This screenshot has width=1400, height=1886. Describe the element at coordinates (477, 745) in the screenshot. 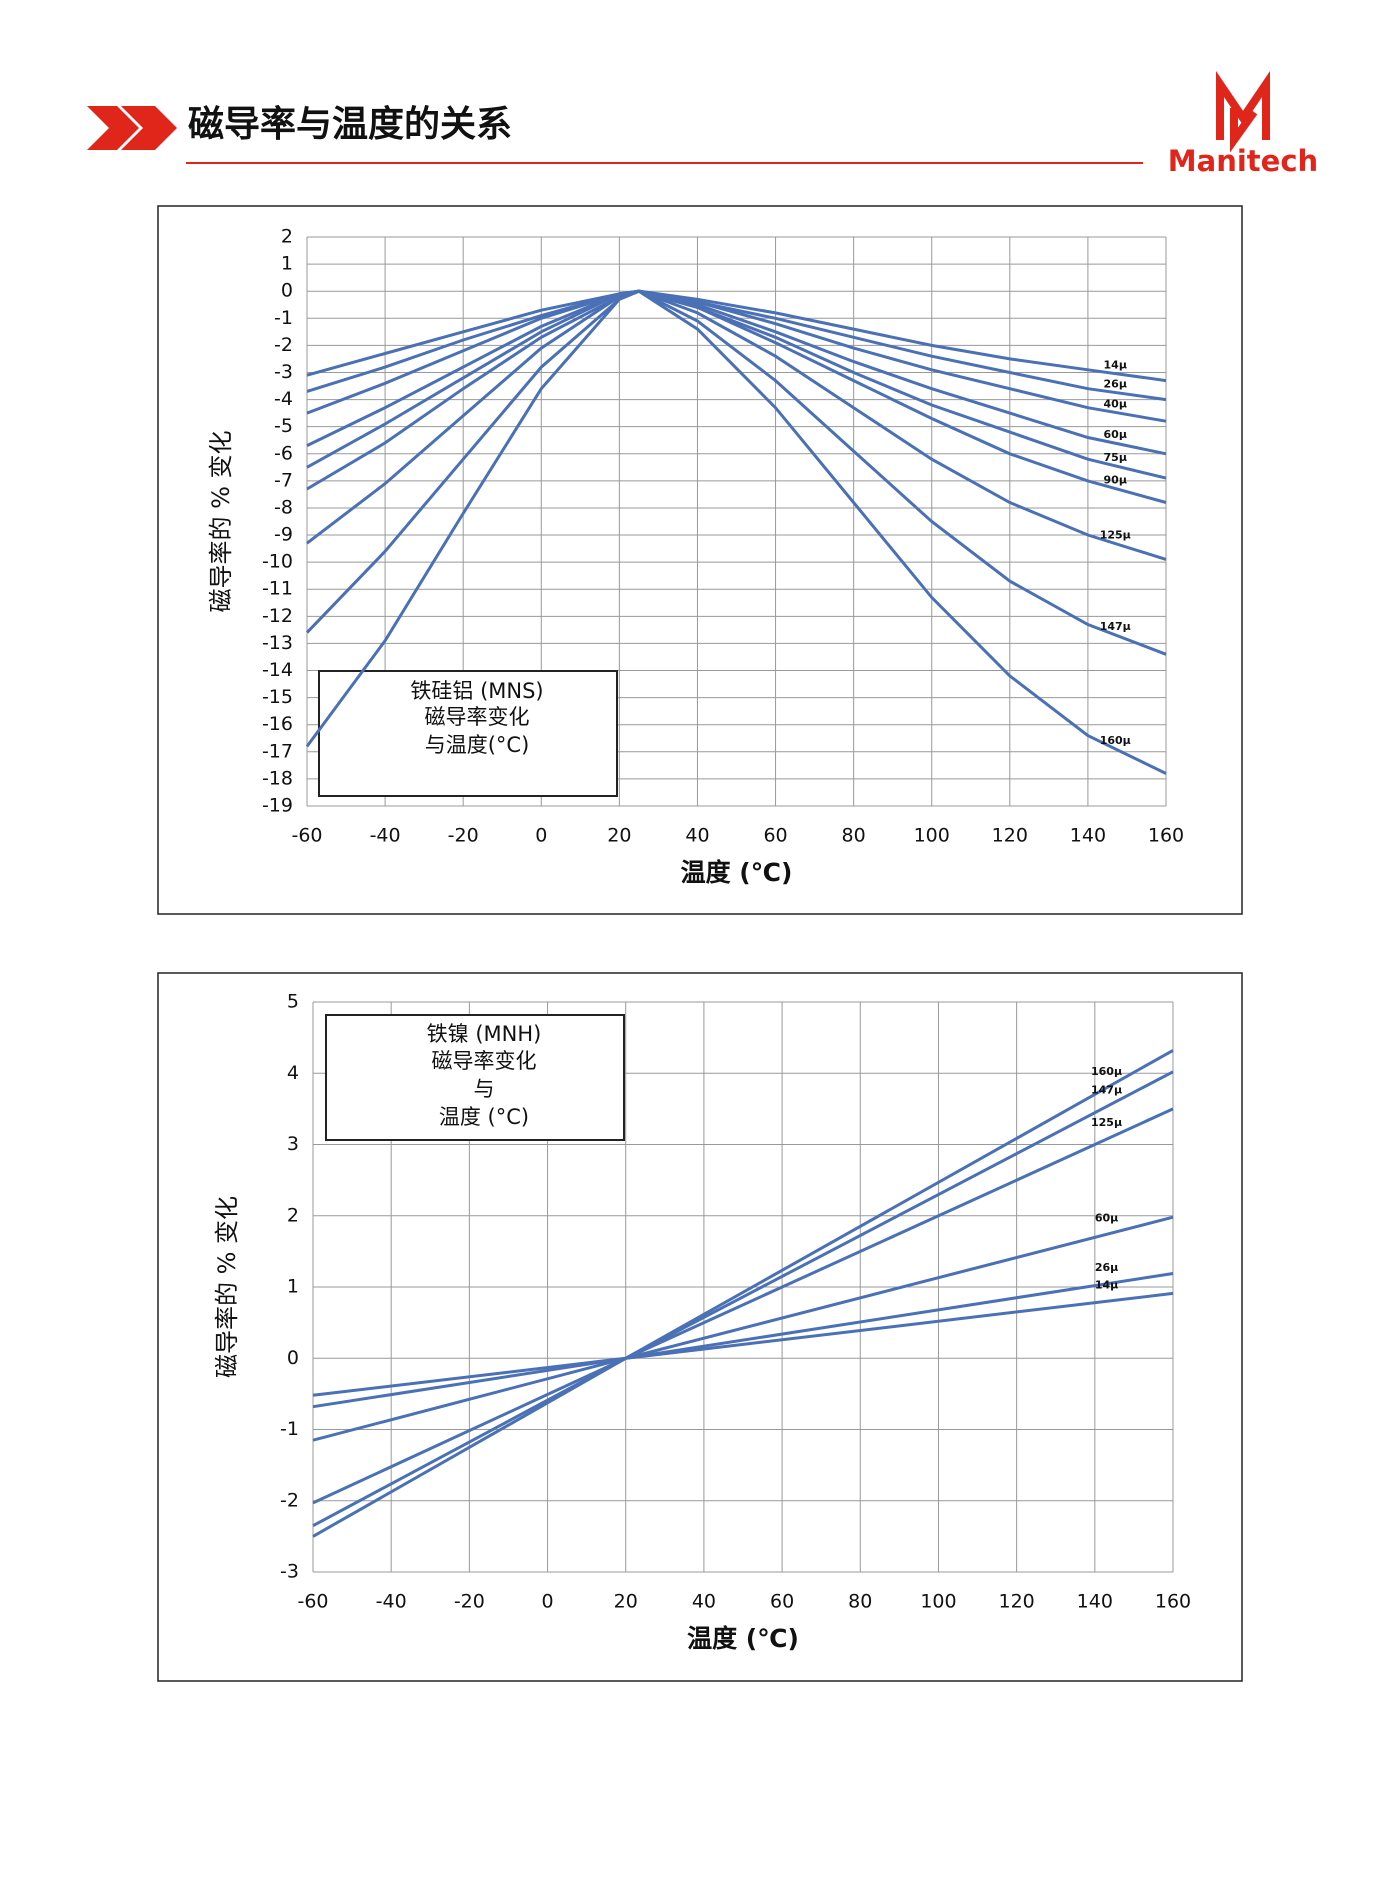

I see `annotation-text: 与温度(°C)` at that location.